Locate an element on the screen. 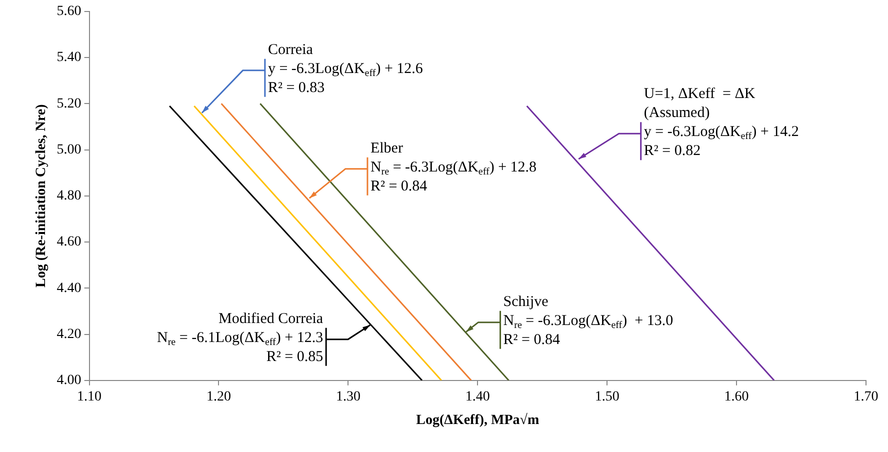 The image size is (888, 452). y-tick-label: 4.80 is located at coordinates (69, 196).